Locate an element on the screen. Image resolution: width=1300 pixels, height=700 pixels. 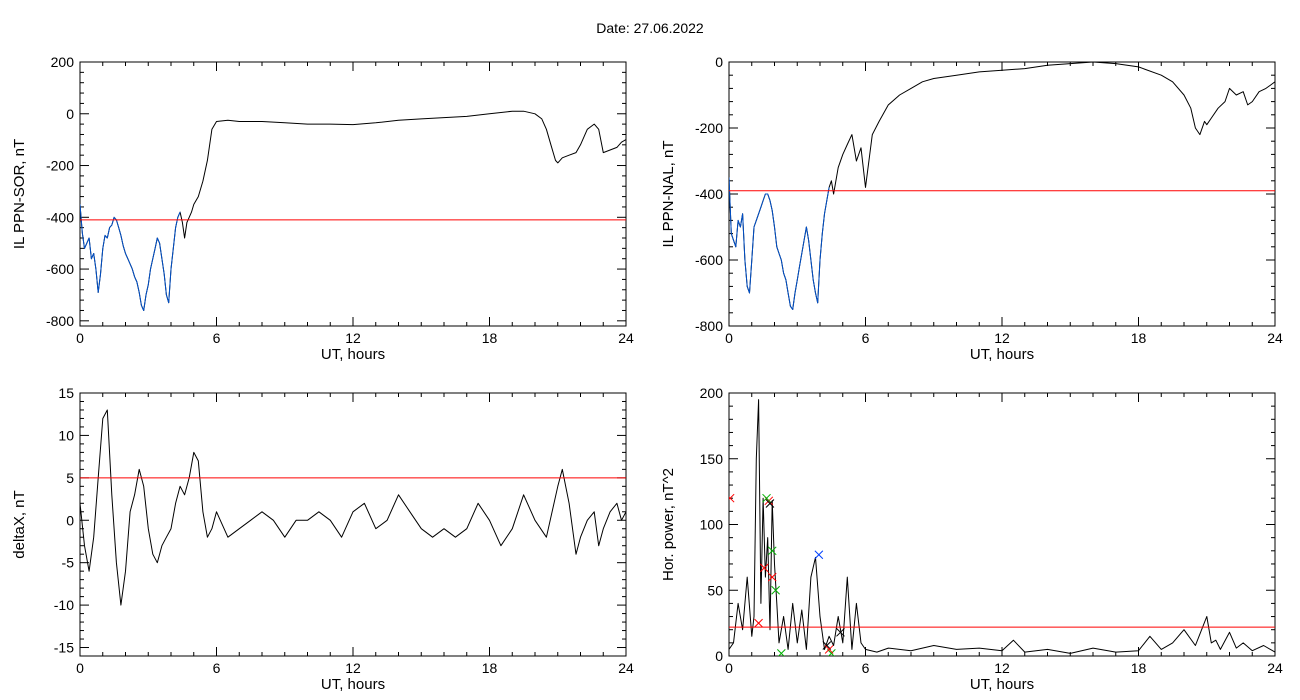
y-tick-label: 15 is located at coordinates (66, 393).